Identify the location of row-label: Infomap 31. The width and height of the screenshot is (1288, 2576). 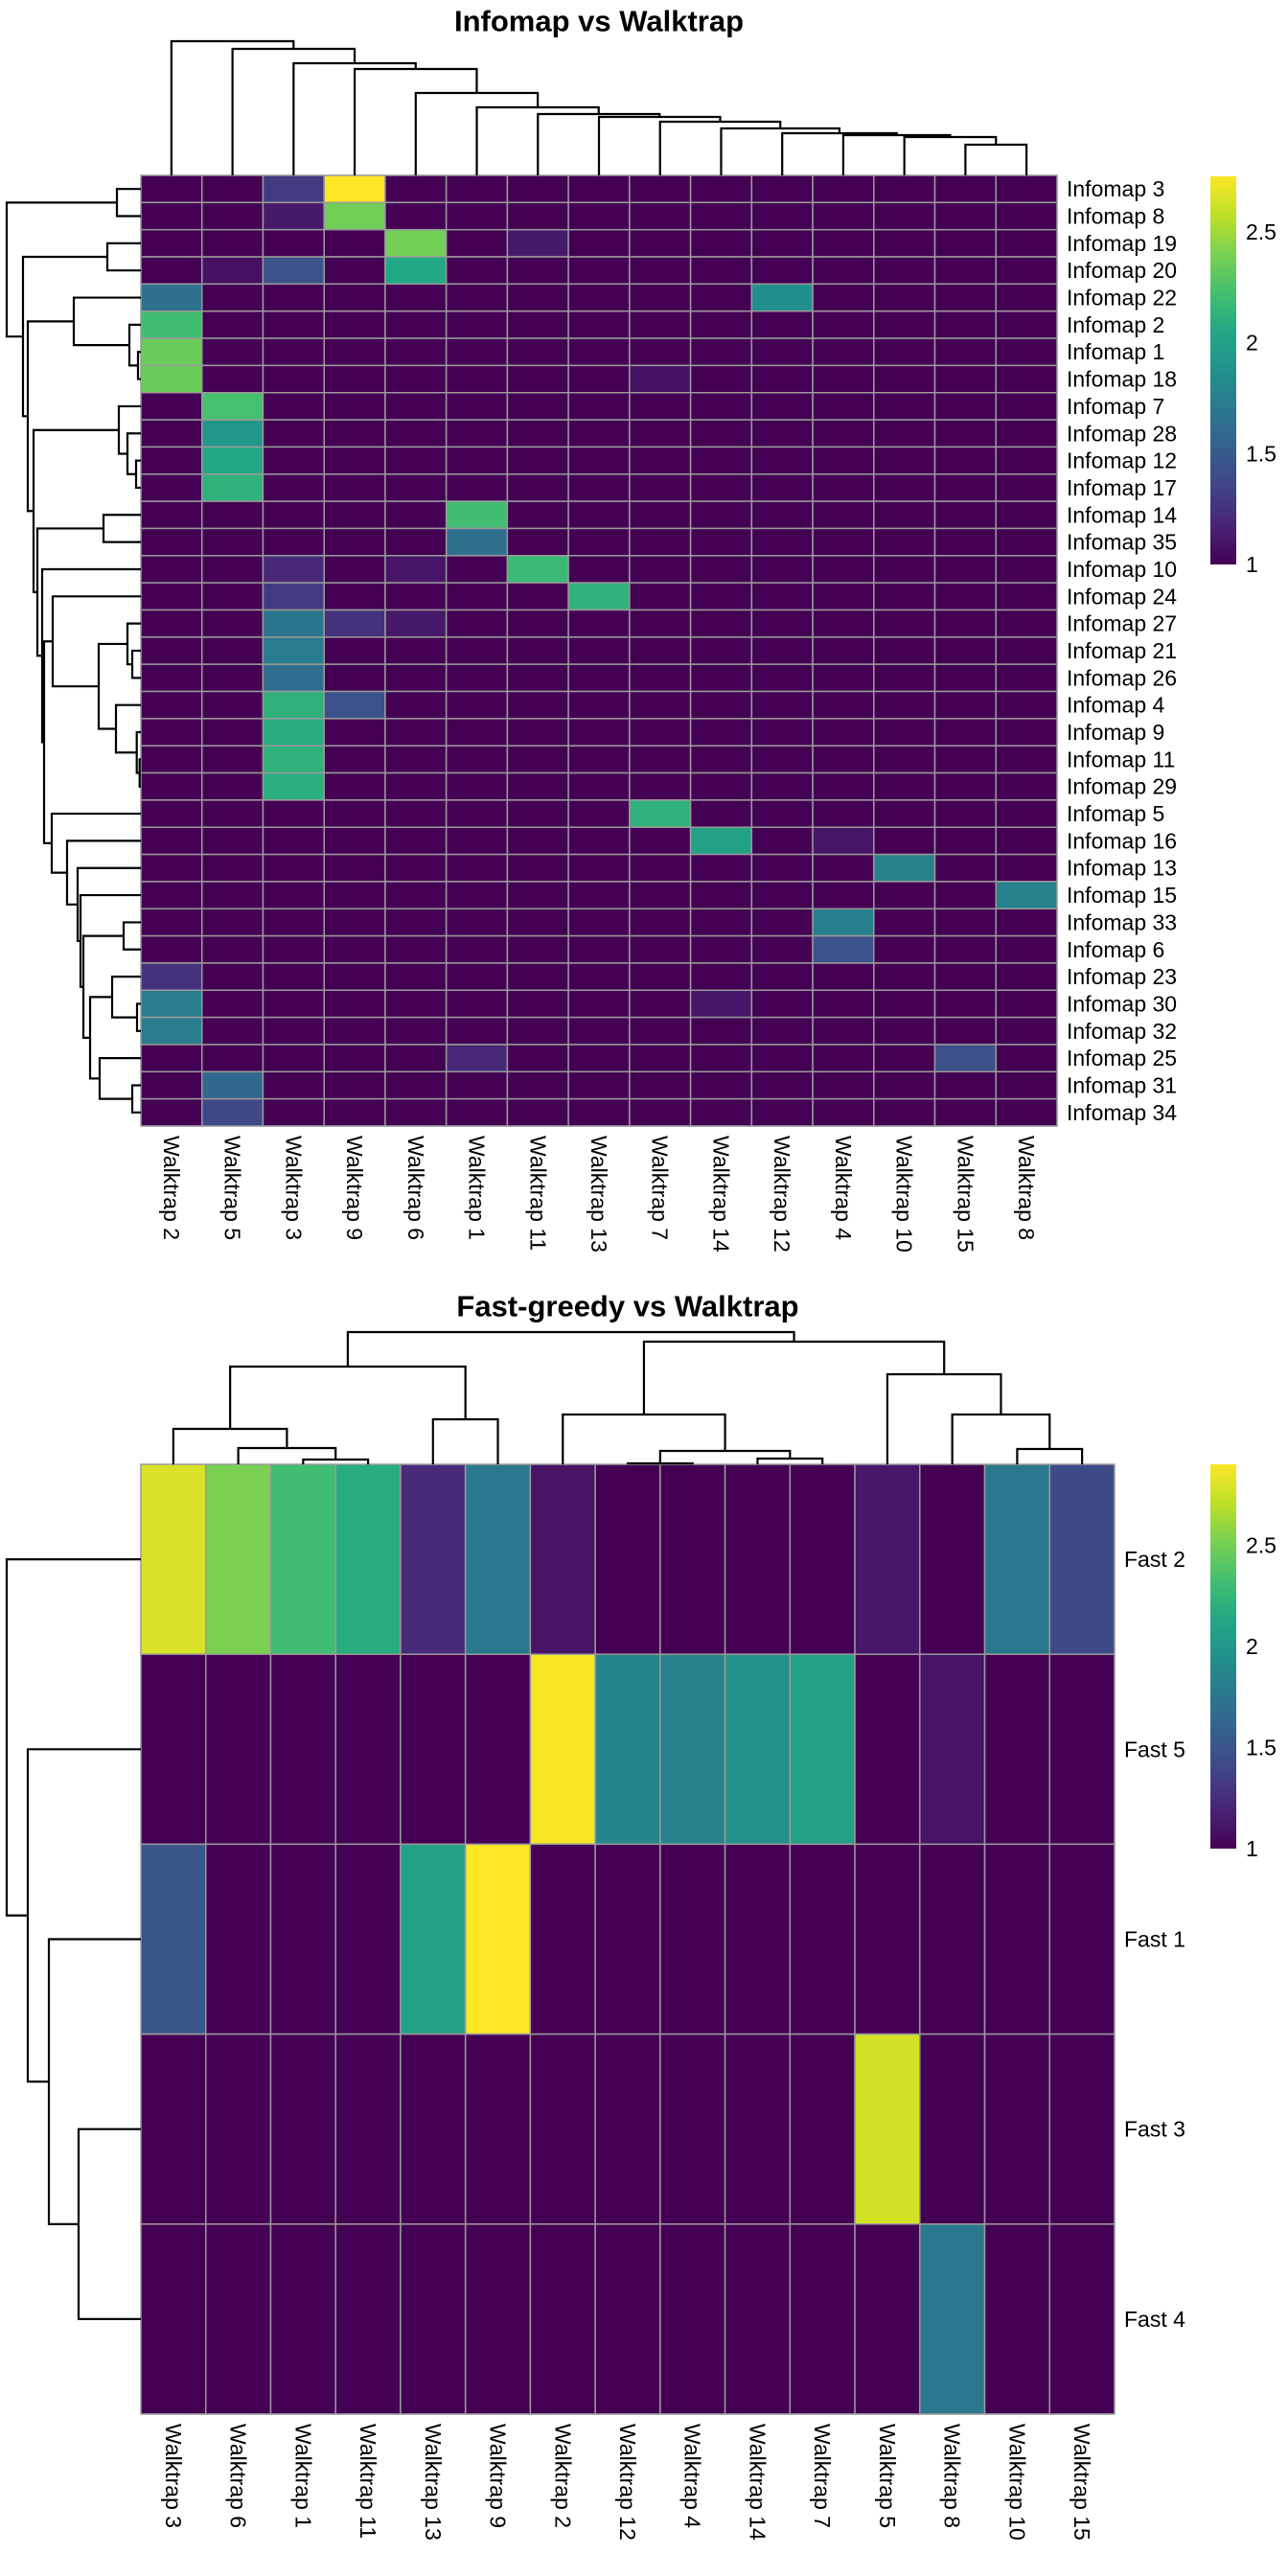
(1122, 1084).